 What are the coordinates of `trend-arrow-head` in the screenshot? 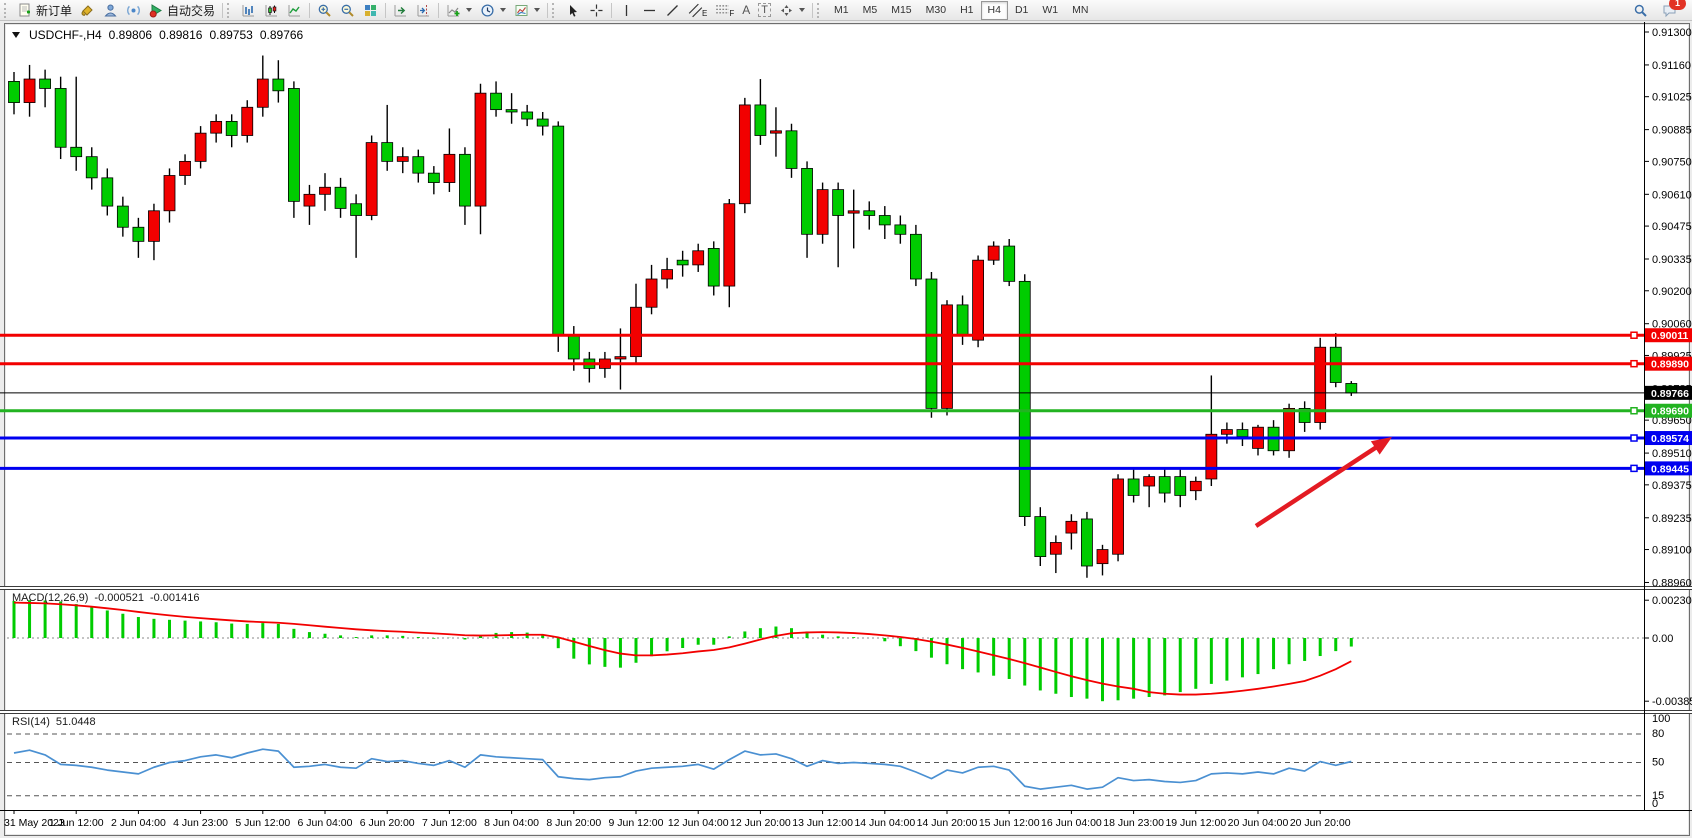 It's located at (1381, 446).